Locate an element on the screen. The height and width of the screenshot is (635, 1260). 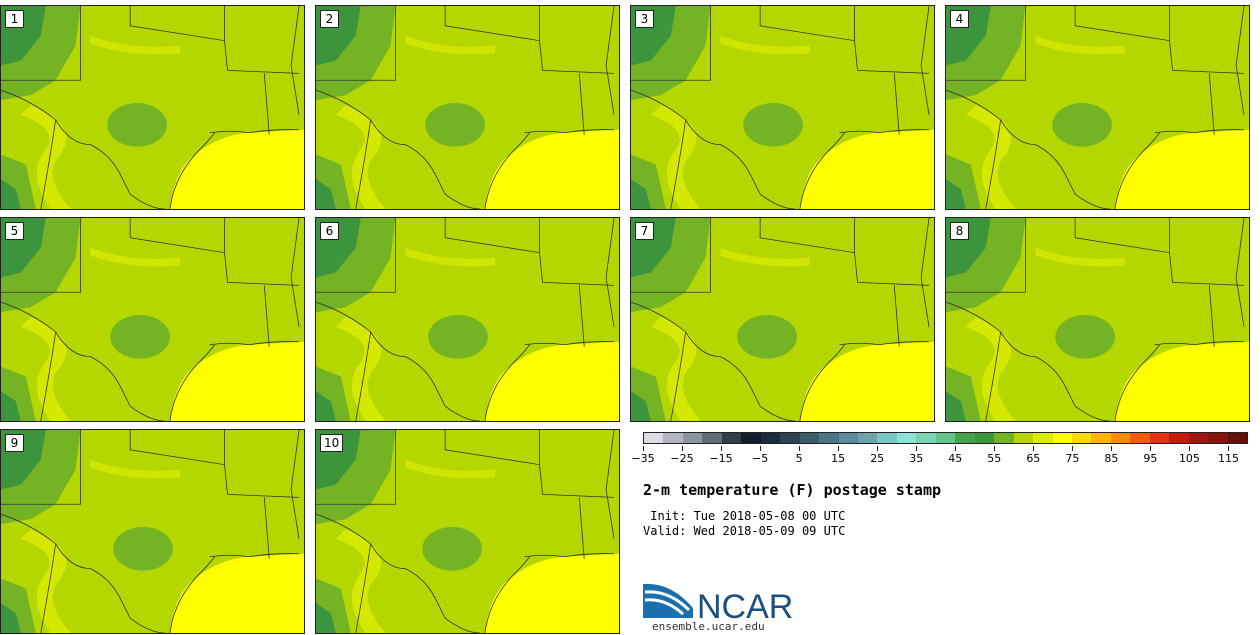
colorbar-tick-label: 105 is located at coordinates (1189, 458).